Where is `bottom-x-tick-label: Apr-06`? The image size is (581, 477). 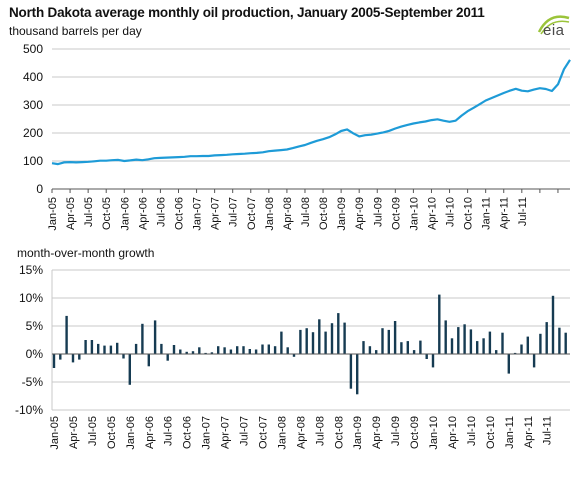
bottom-x-tick-label: Apr-06 is located at coordinates (150, 432).